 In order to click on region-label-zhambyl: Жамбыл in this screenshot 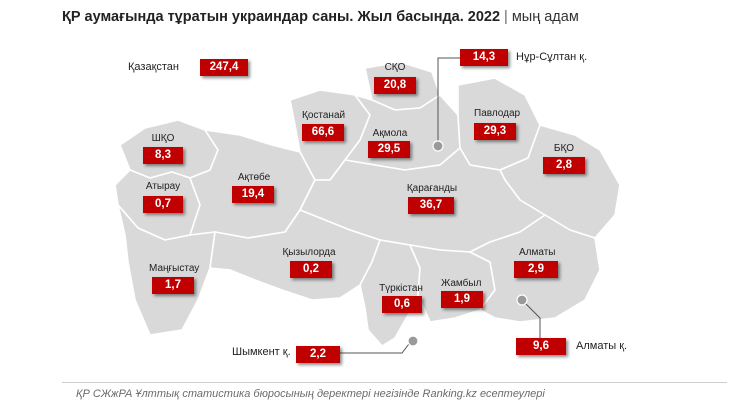, I will do `click(461, 283)`.